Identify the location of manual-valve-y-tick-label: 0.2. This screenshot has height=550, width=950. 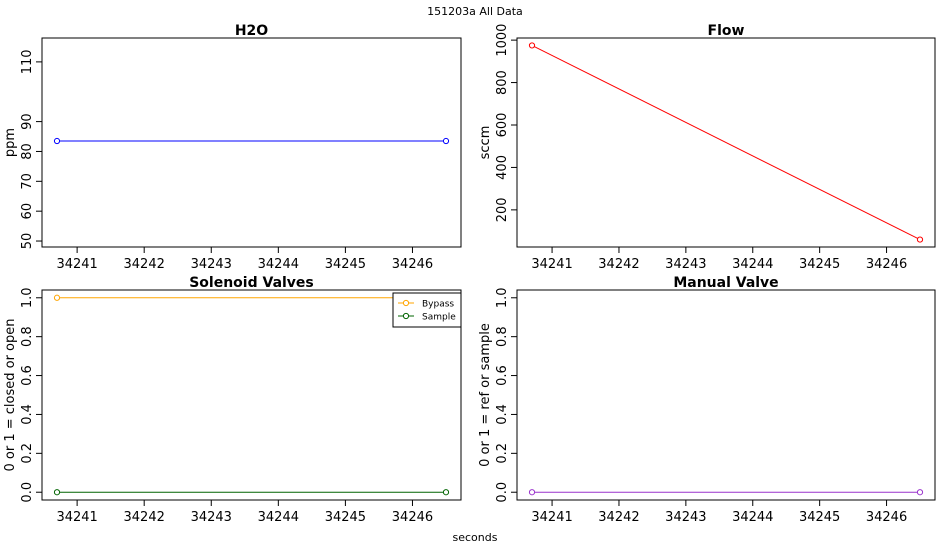
(502, 453).